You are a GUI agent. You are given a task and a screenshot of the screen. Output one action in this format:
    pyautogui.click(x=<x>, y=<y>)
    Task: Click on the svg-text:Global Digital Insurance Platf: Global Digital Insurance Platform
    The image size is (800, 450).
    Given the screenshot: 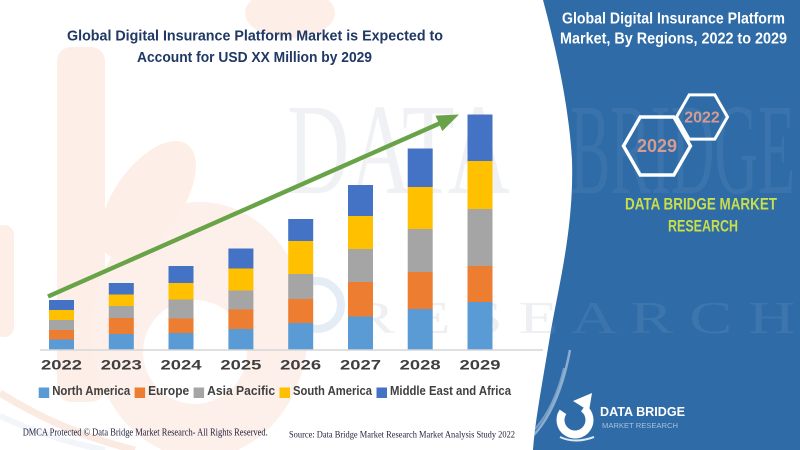 What is the action you would take?
    pyautogui.click(x=673, y=19)
    